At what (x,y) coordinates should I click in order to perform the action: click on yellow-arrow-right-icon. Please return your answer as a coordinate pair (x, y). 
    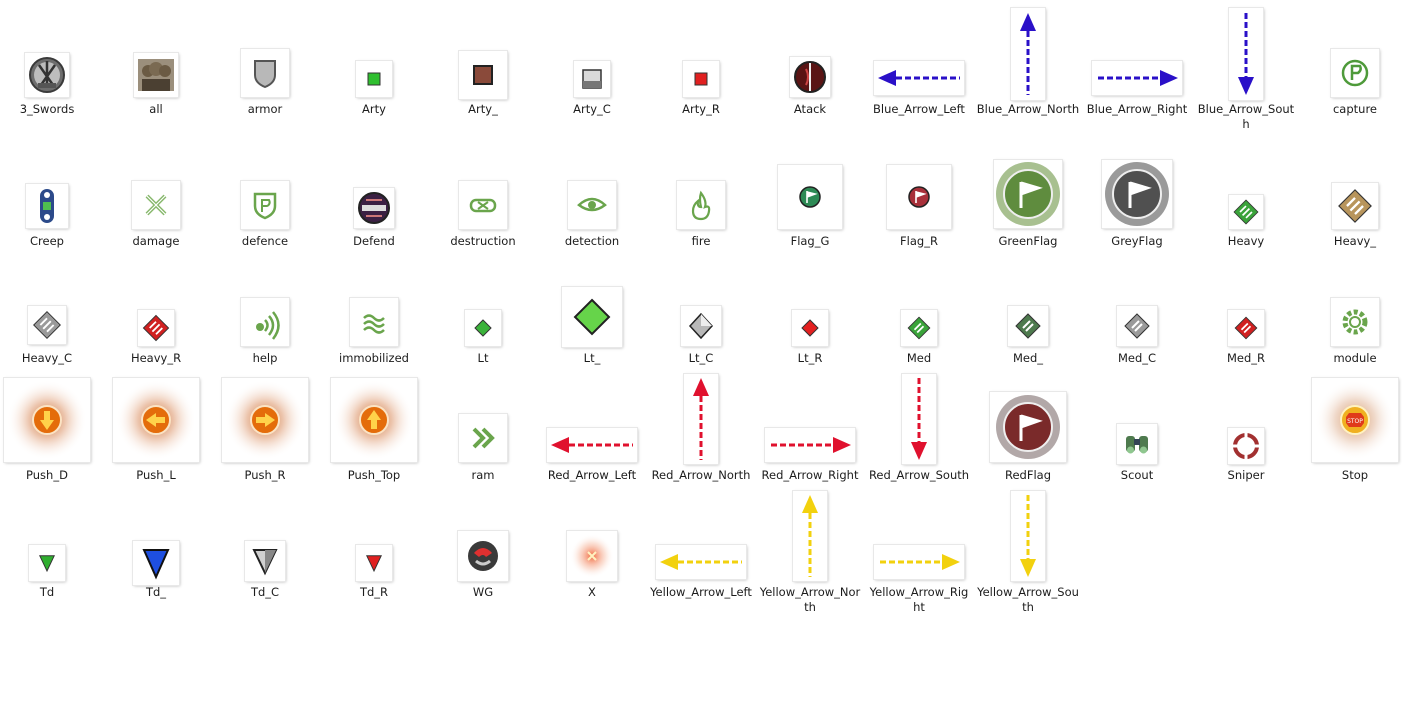
    Looking at the image, I should click on (919, 562).